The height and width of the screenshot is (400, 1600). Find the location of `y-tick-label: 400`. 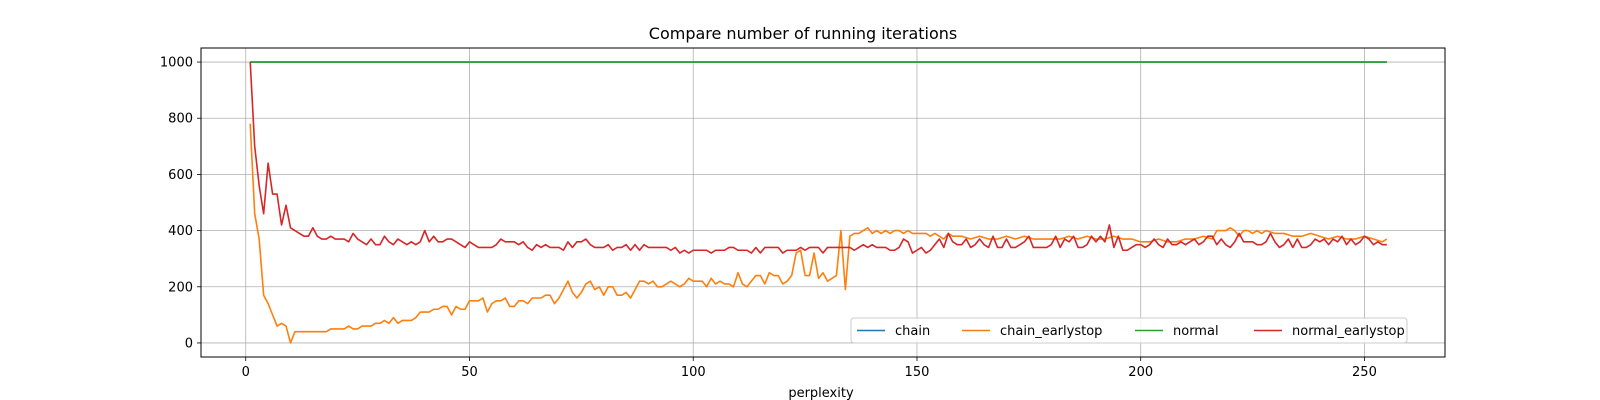

y-tick-label: 400 is located at coordinates (180, 231).